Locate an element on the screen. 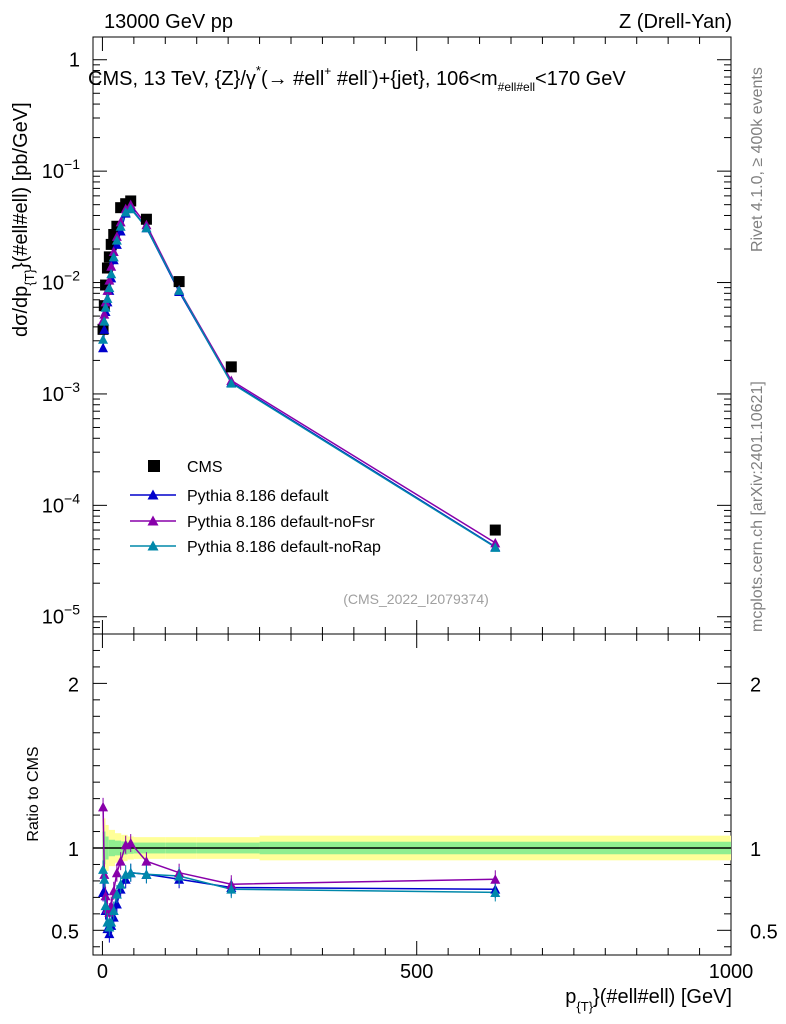 This screenshot has height=1024, width=786. mcplots-label: mcplots.cern.ch [arXiv:2401.10621] is located at coordinates (757, 506).